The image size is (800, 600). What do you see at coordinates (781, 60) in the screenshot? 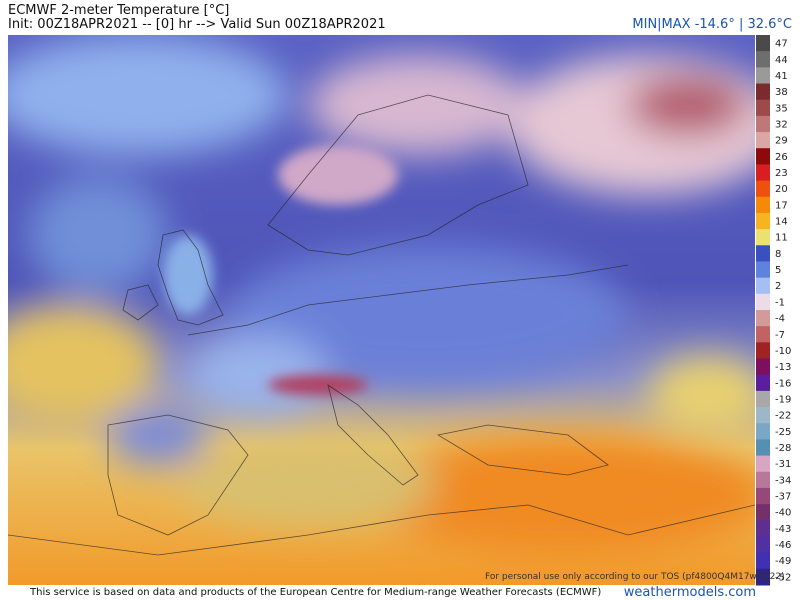
I see `colorbar-label: 44` at bounding box center [781, 60].